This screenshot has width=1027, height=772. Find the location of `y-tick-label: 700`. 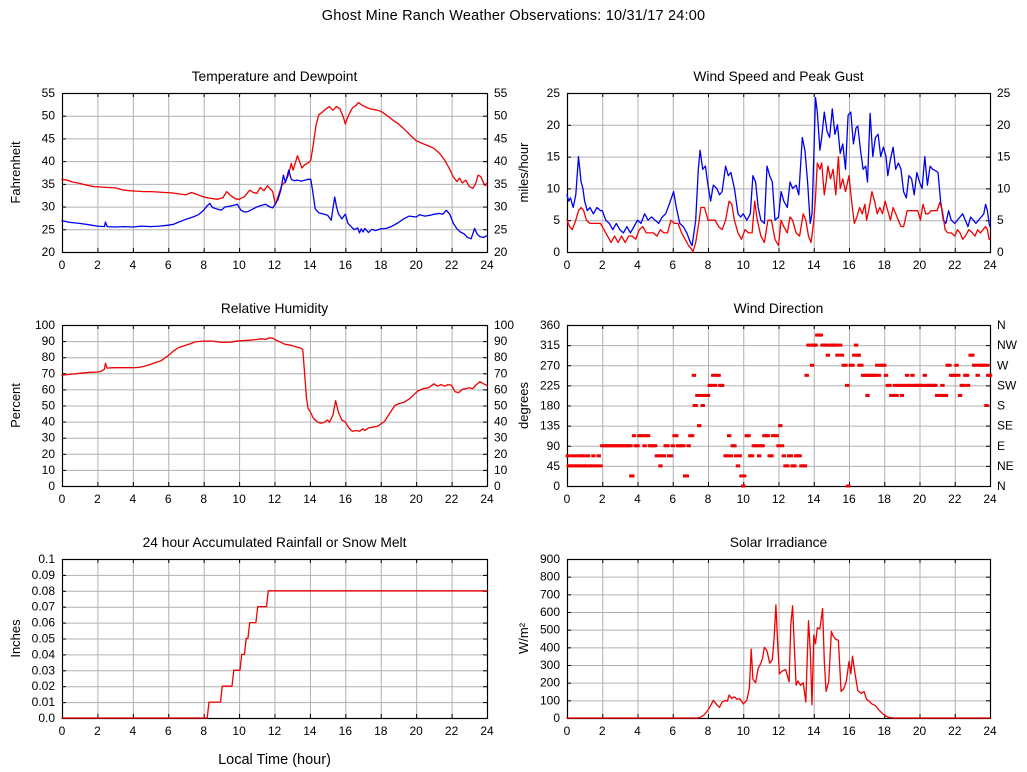

y-tick-label: 700 is located at coordinates (550, 594).